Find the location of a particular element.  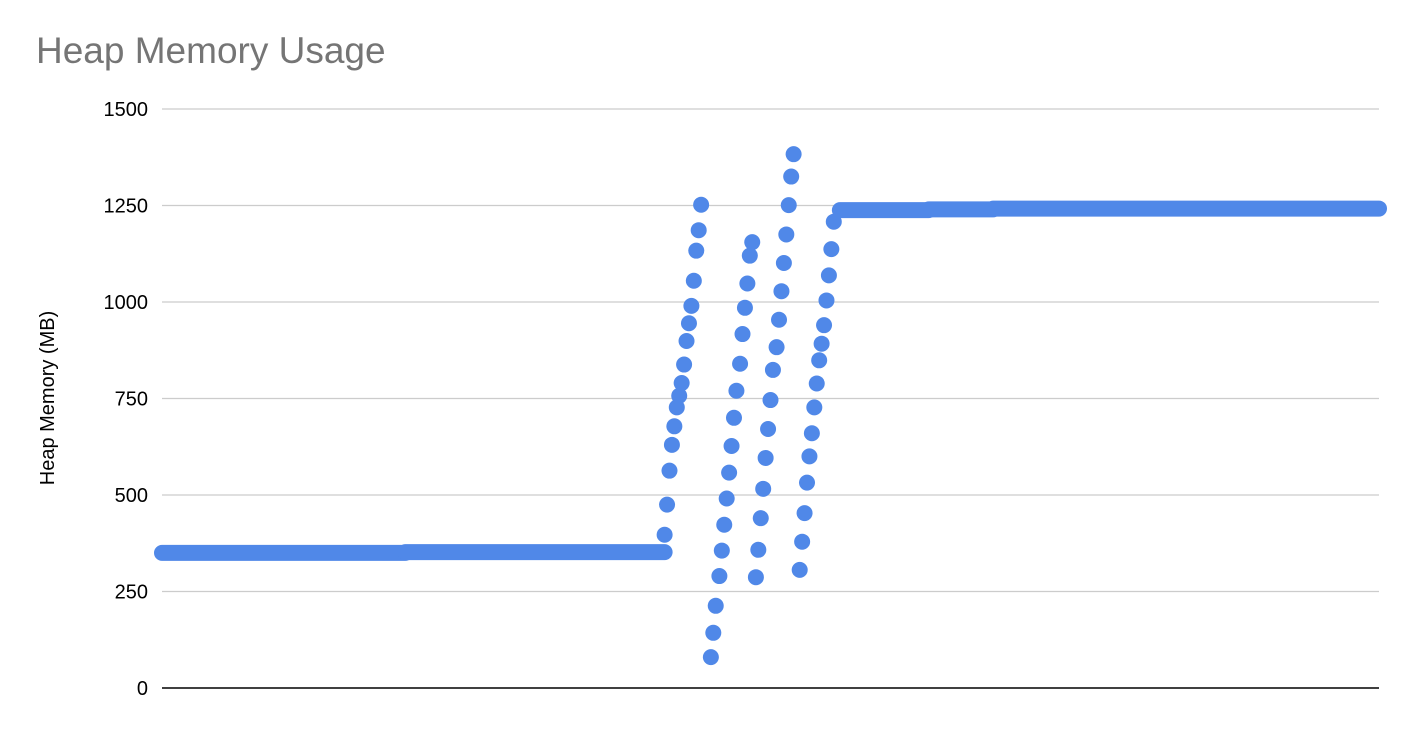

y-tick-label: 500 is located at coordinates (131, 496).